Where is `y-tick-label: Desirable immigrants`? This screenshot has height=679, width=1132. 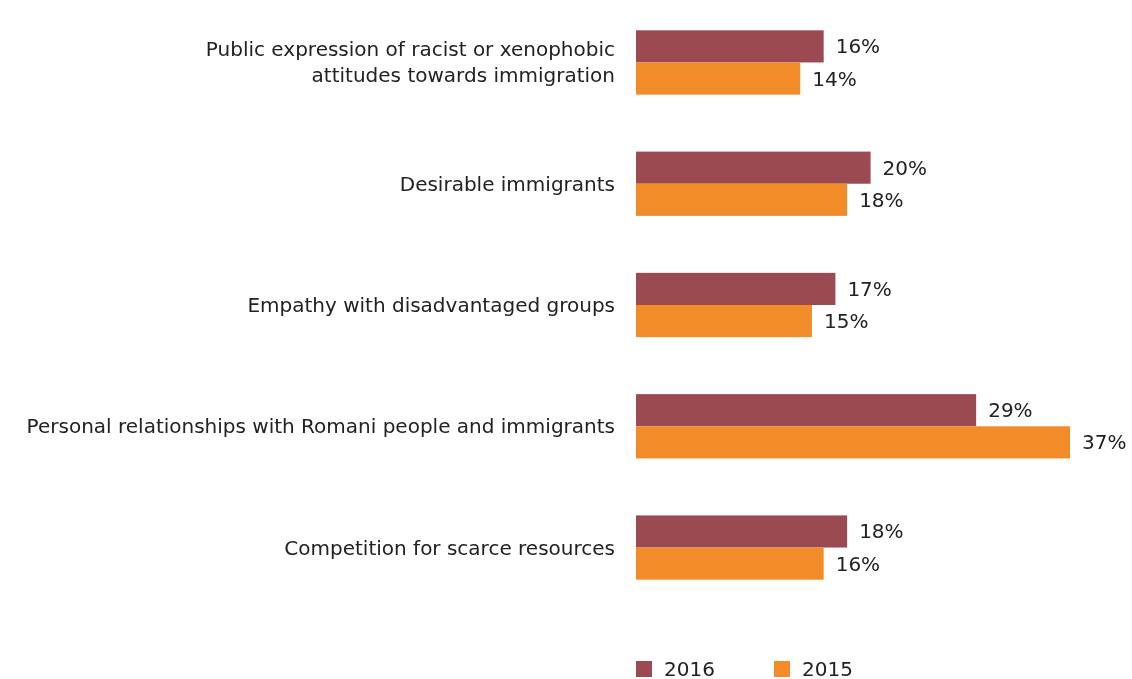
y-tick-label: Desirable immigrants is located at coordinates (507, 183).